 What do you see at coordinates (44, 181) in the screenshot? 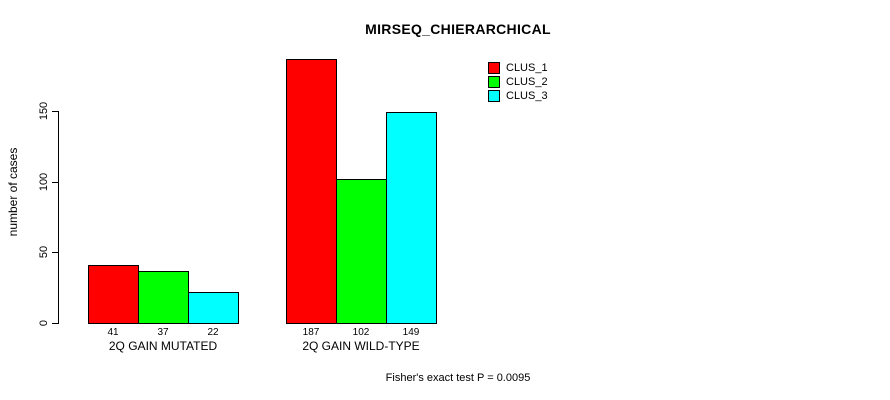
I see `y-axis-tick-label: 100` at bounding box center [44, 181].